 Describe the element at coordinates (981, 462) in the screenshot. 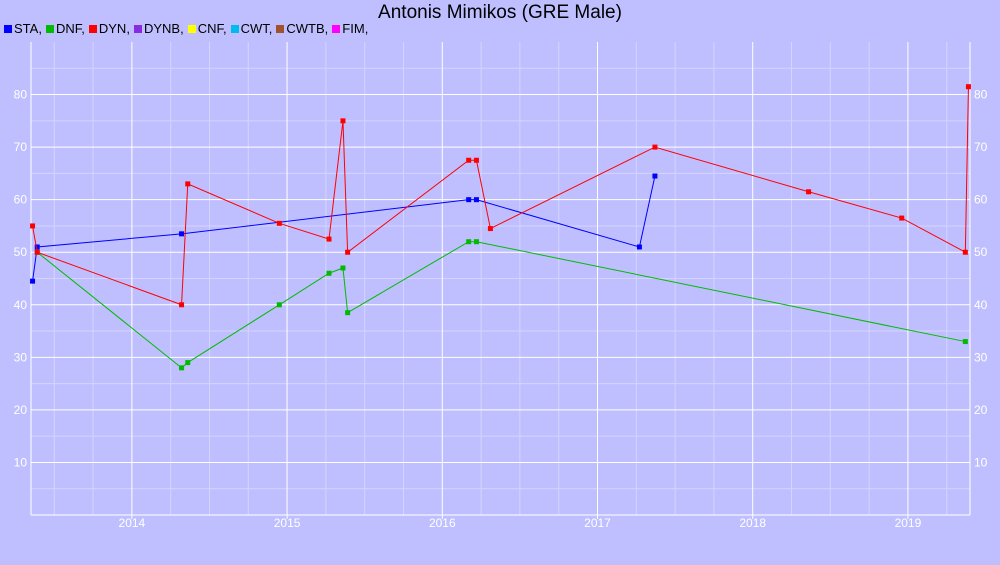

I see `y-tick-label-right: 10` at that location.